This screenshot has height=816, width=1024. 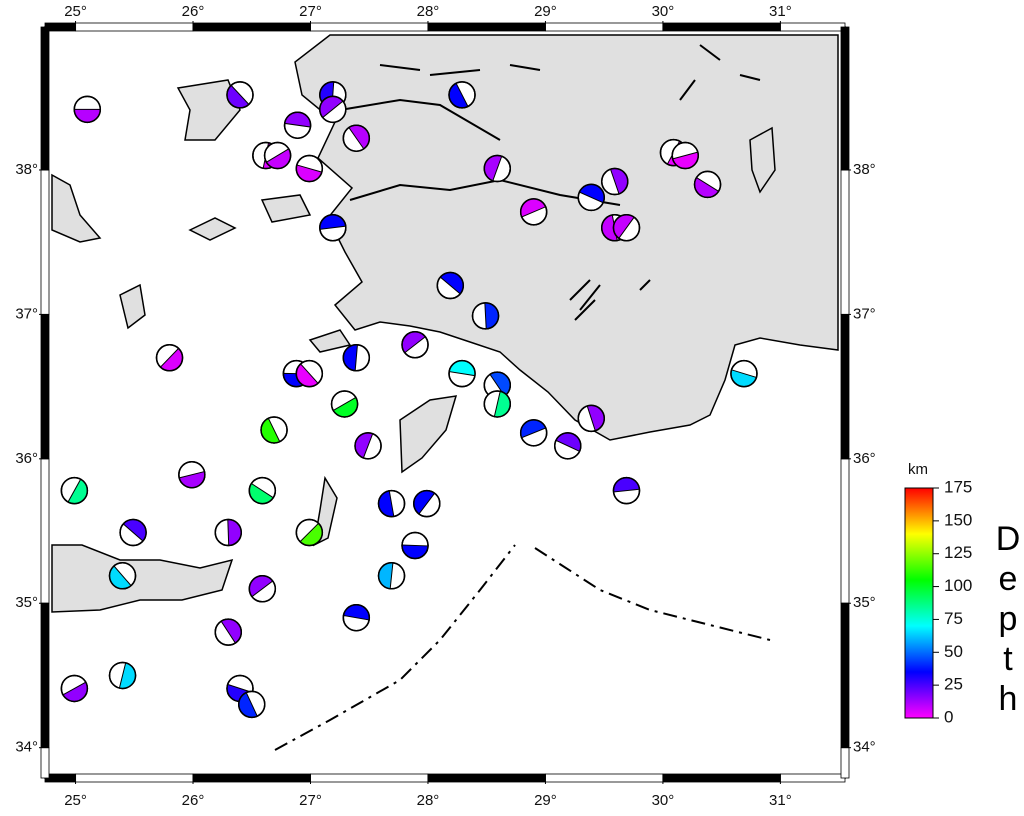 What do you see at coordinates (958, 486) in the screenshot?
I see `colorbar-tick-label: 175` at bounding box center [958, 486].